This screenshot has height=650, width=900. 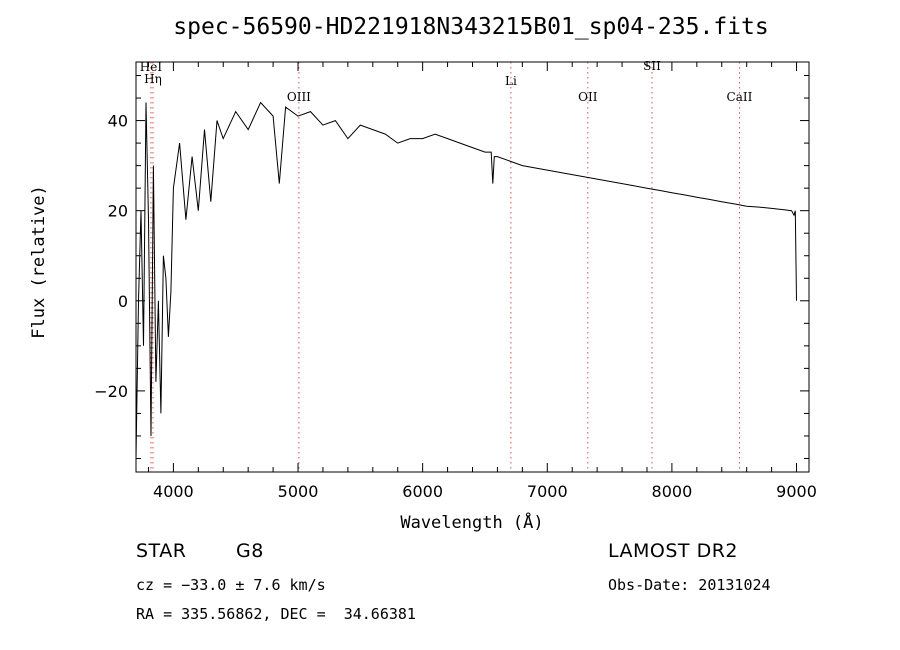 I want to click on observation-date: Obs-Date: 20131024, so click(x=689, y=585).